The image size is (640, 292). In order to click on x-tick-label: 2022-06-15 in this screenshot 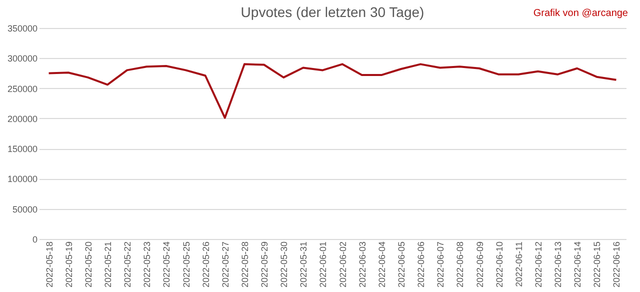, I will do `click(597, 265)`.